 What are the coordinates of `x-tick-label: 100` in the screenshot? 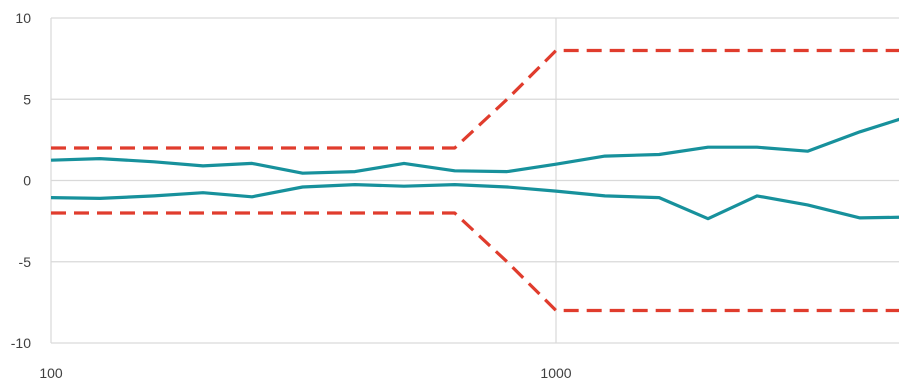 It's located at (51, 372).